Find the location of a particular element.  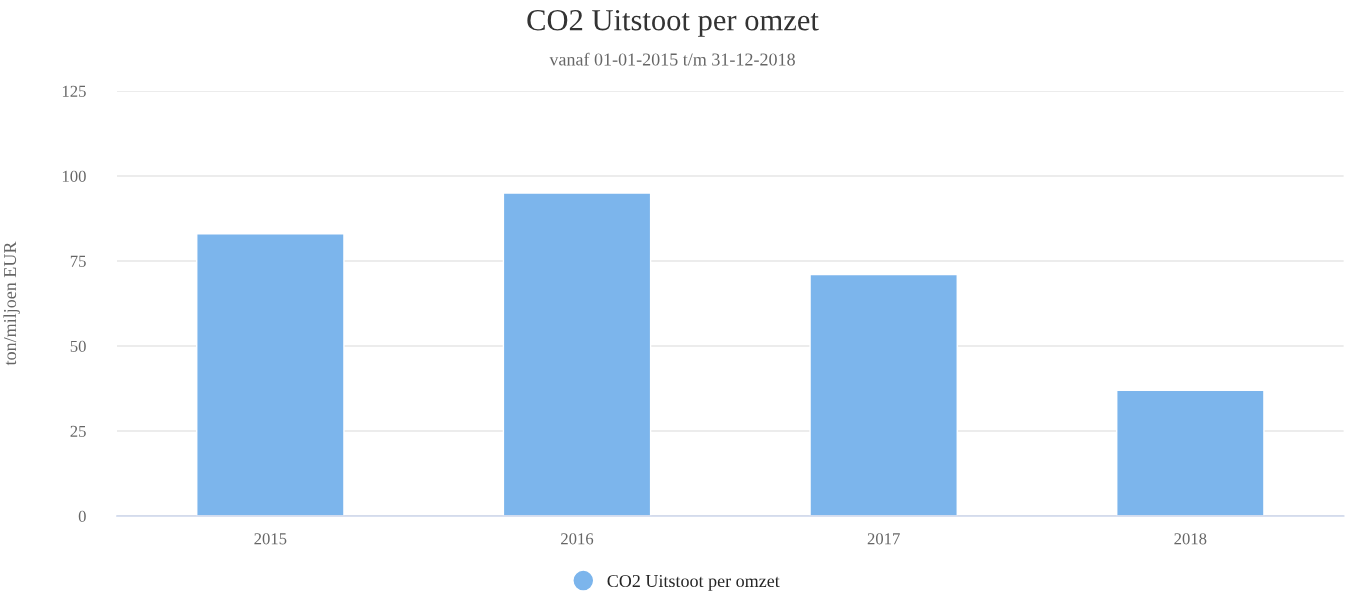

y-tick-label: 75 is located at coordinates (78, 261).